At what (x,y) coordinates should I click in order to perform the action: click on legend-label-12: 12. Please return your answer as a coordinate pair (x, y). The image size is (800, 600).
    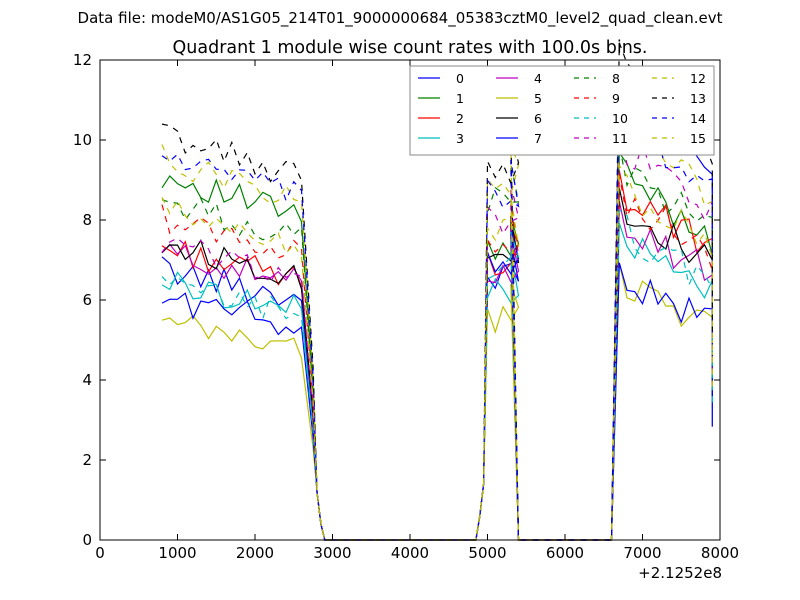
    Looking at the image, I should click on (698, 78).